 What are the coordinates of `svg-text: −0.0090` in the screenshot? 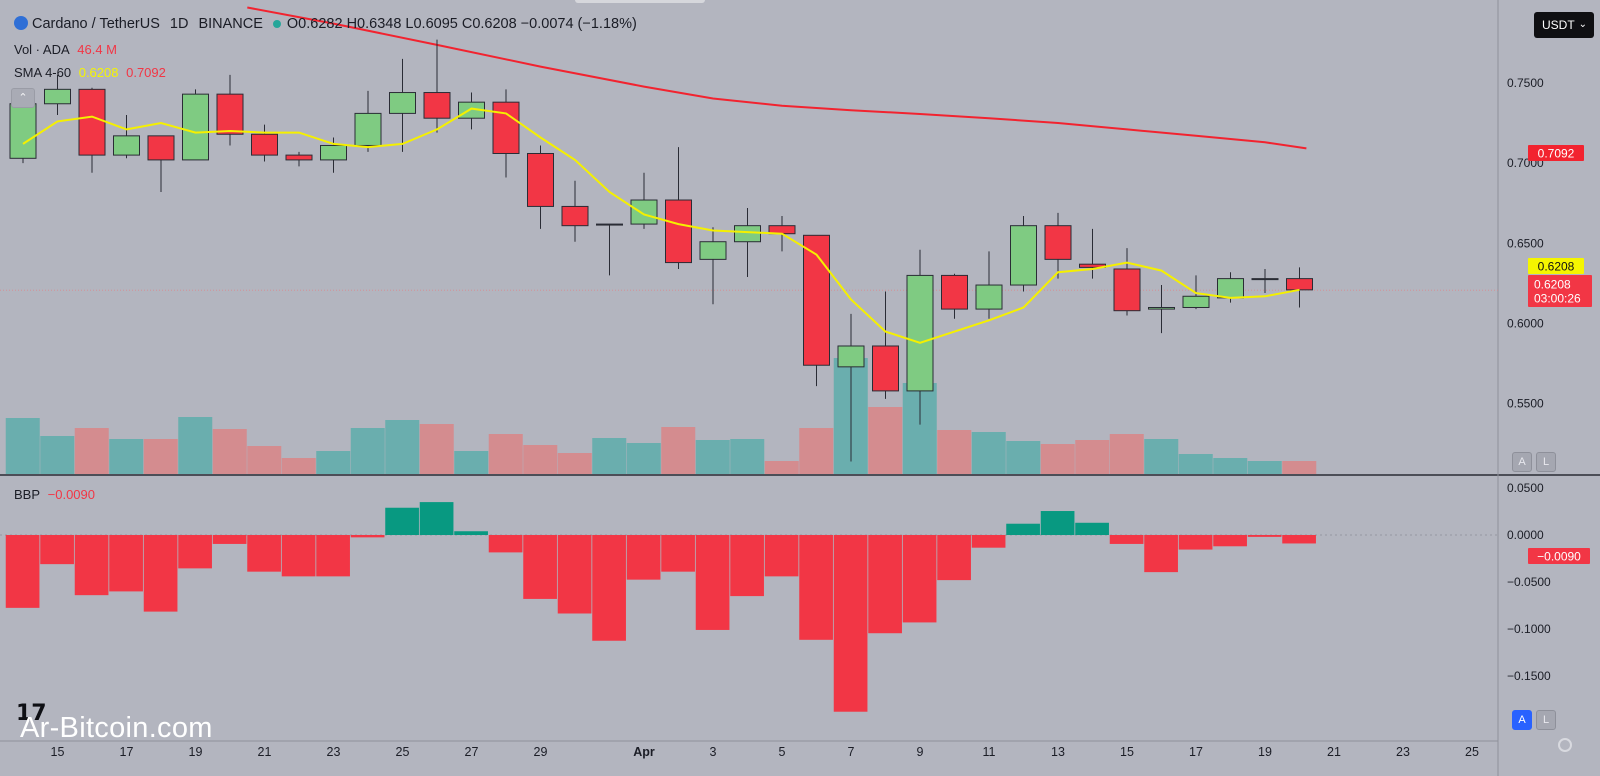 It's located at (1559, 557).